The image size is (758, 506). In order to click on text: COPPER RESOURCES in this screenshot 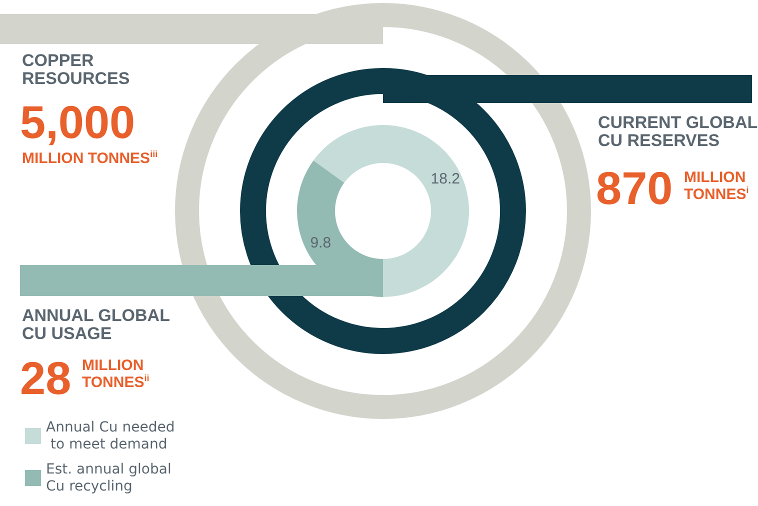, I will do `click(76, 69)`.